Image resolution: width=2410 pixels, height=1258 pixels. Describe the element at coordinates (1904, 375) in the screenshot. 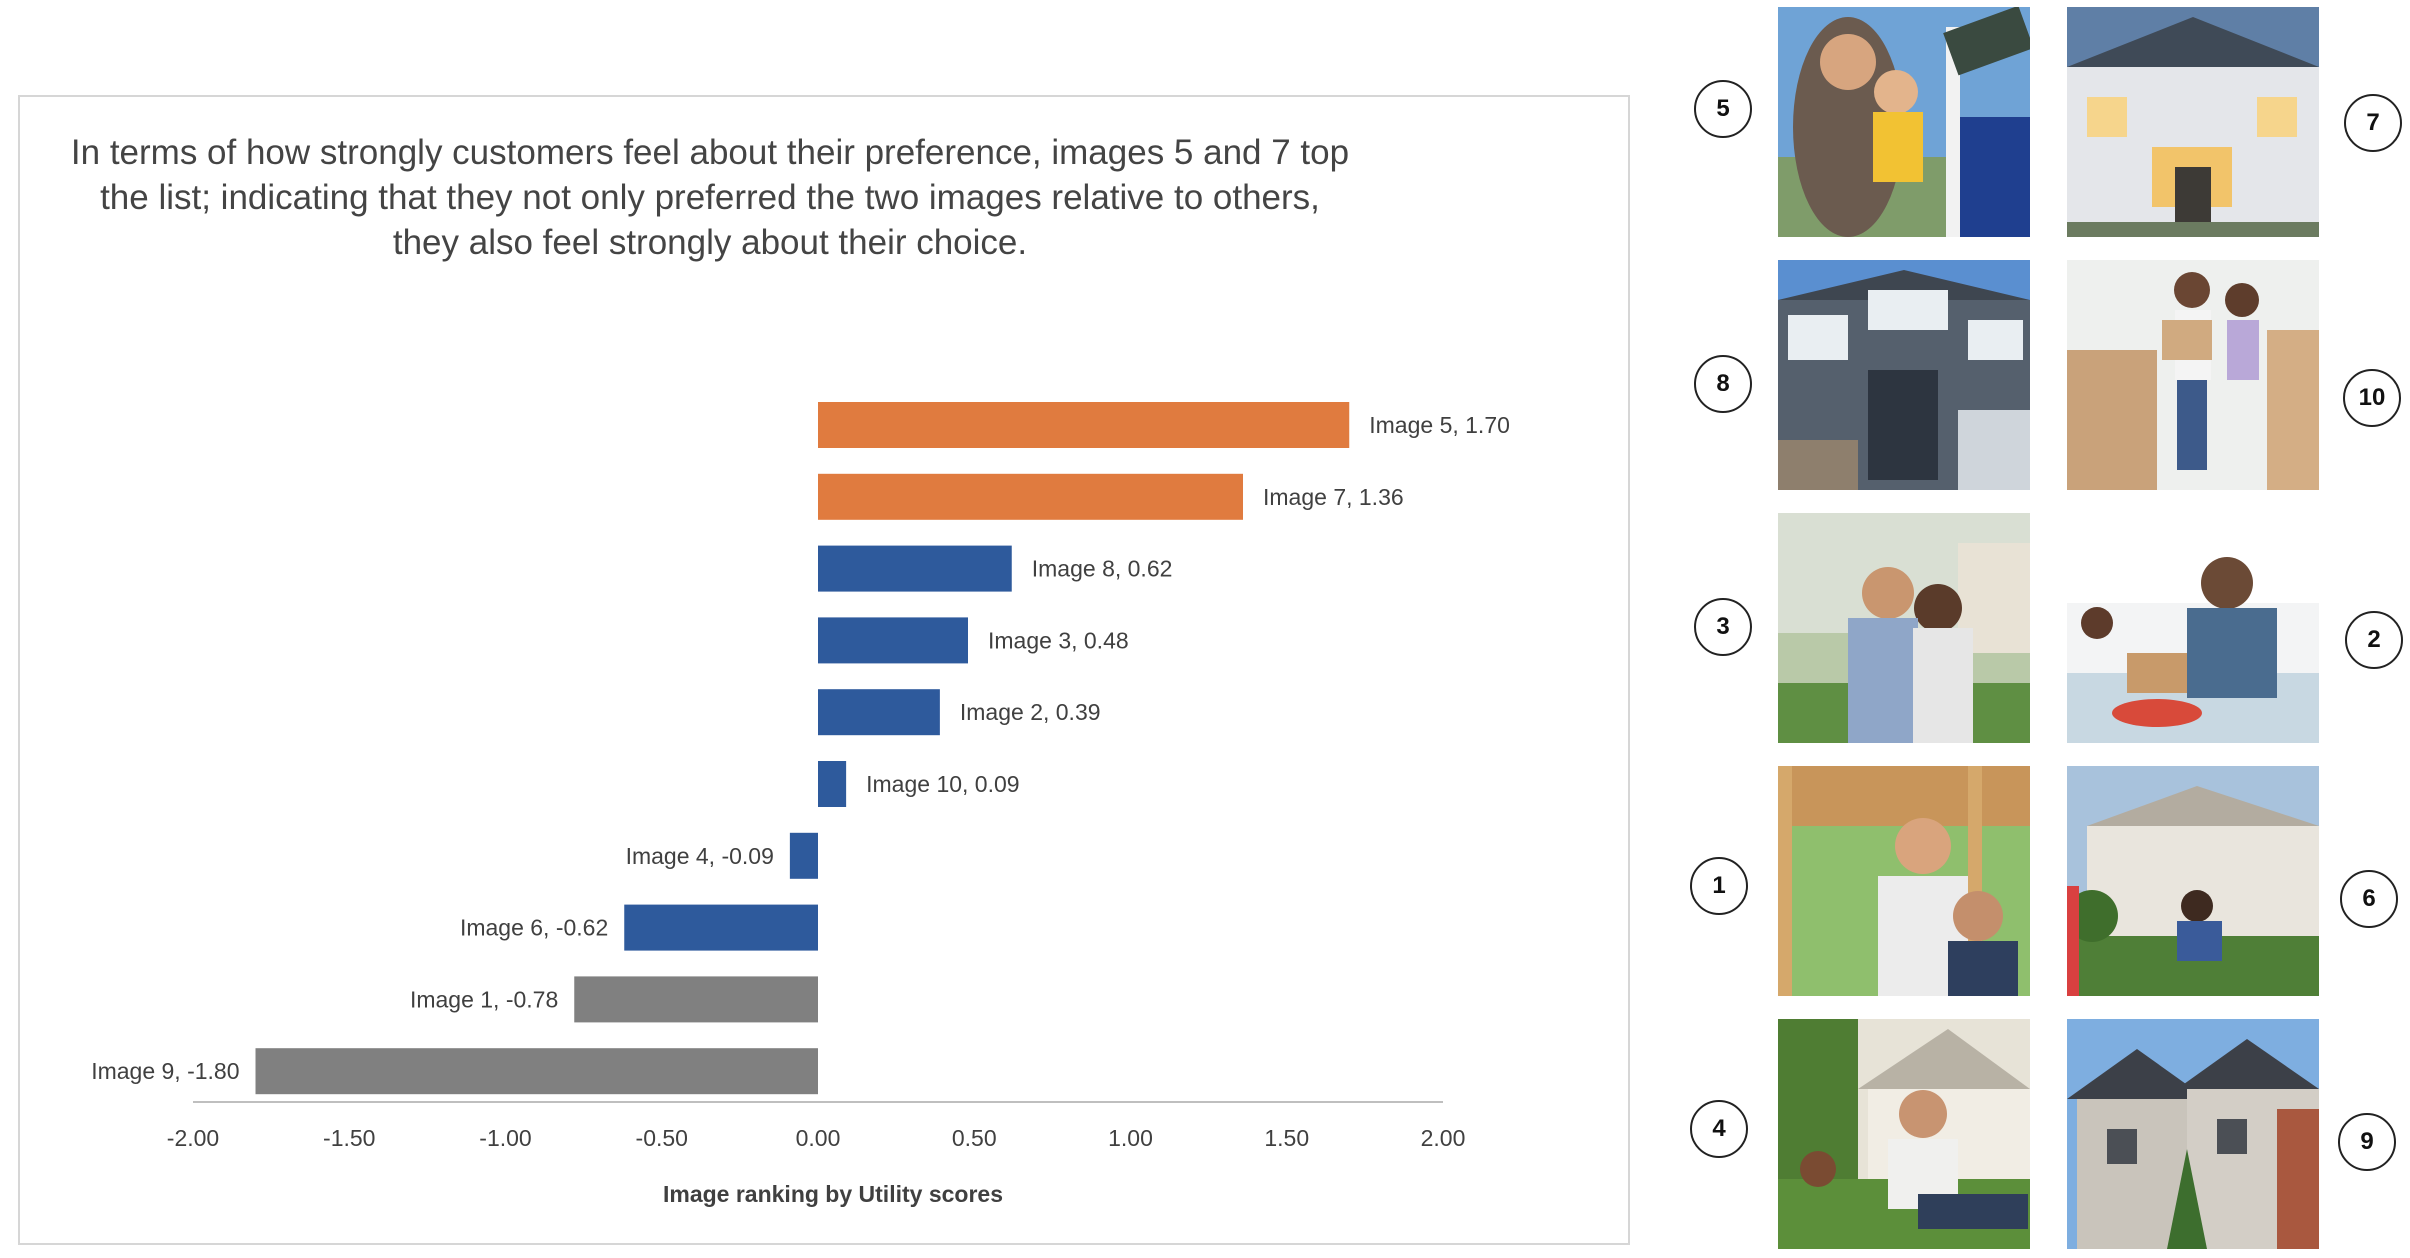

I see `image-8-thumbnail` at that location.